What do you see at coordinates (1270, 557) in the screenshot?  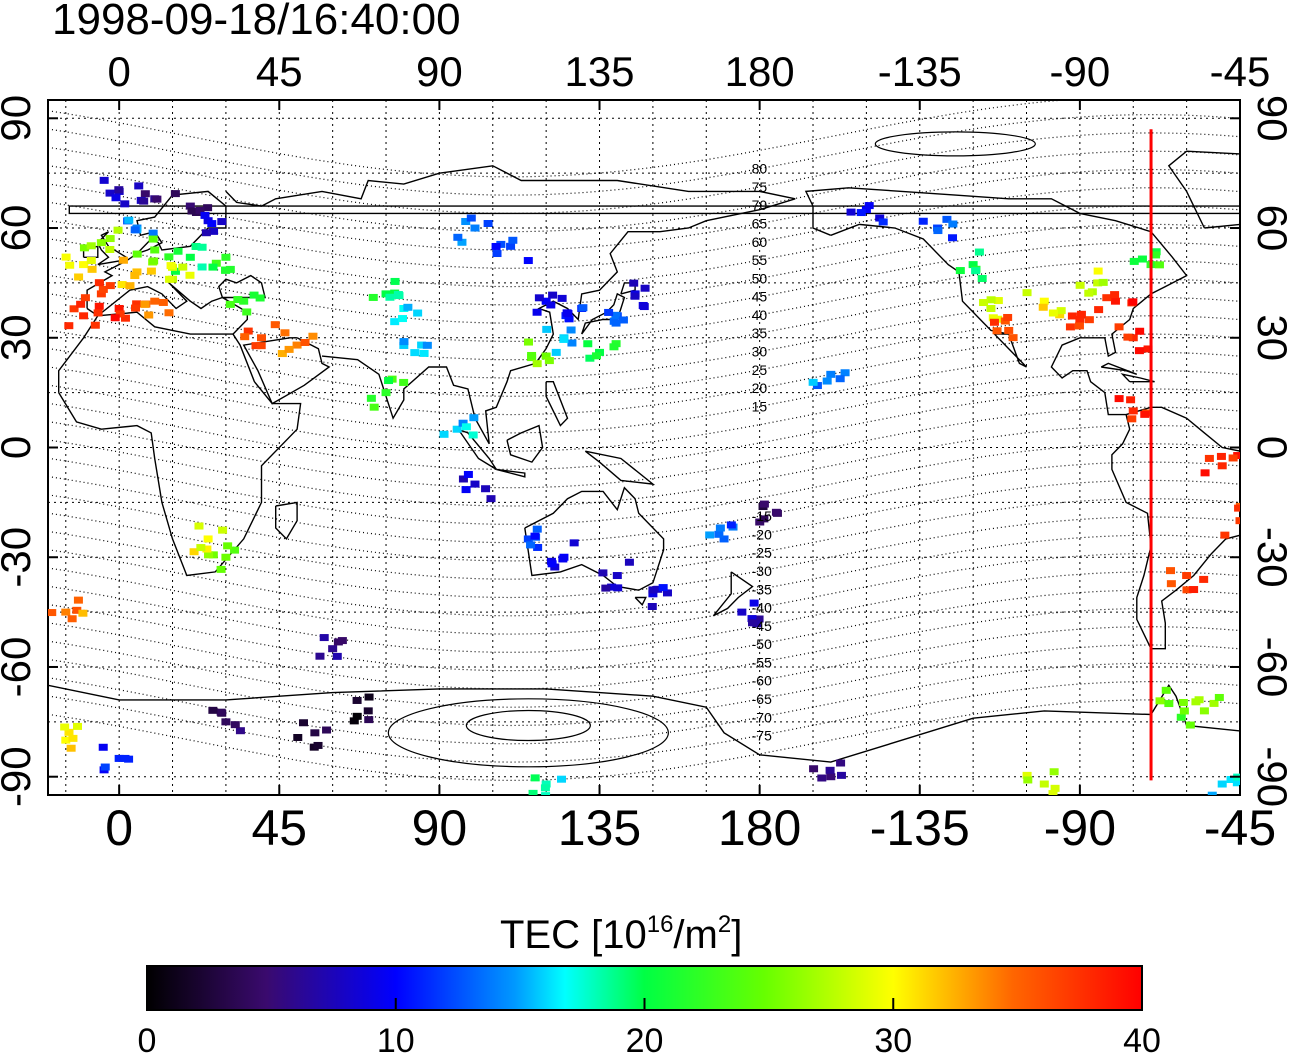 I see `right-lat-tick-label: -30` at bounding box center [1270, 557].